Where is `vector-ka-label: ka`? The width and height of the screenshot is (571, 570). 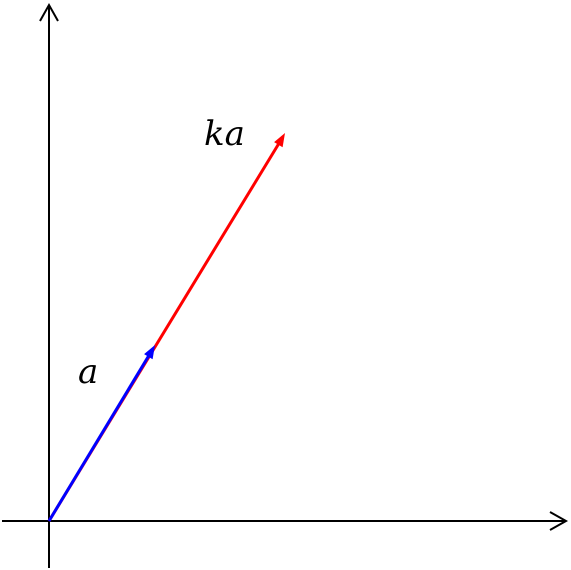
vector-ka-label: ka is located at coordinates (224, 134).